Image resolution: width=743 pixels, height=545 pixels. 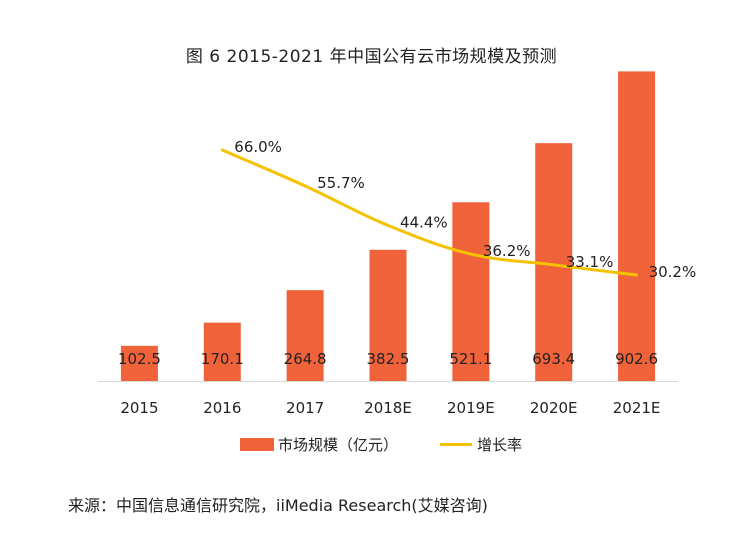 What do you see at coordinates (139, 359) in the screenshot?
I see `bar-value-label-2015: 102.5` at bounding box center [139, 359].